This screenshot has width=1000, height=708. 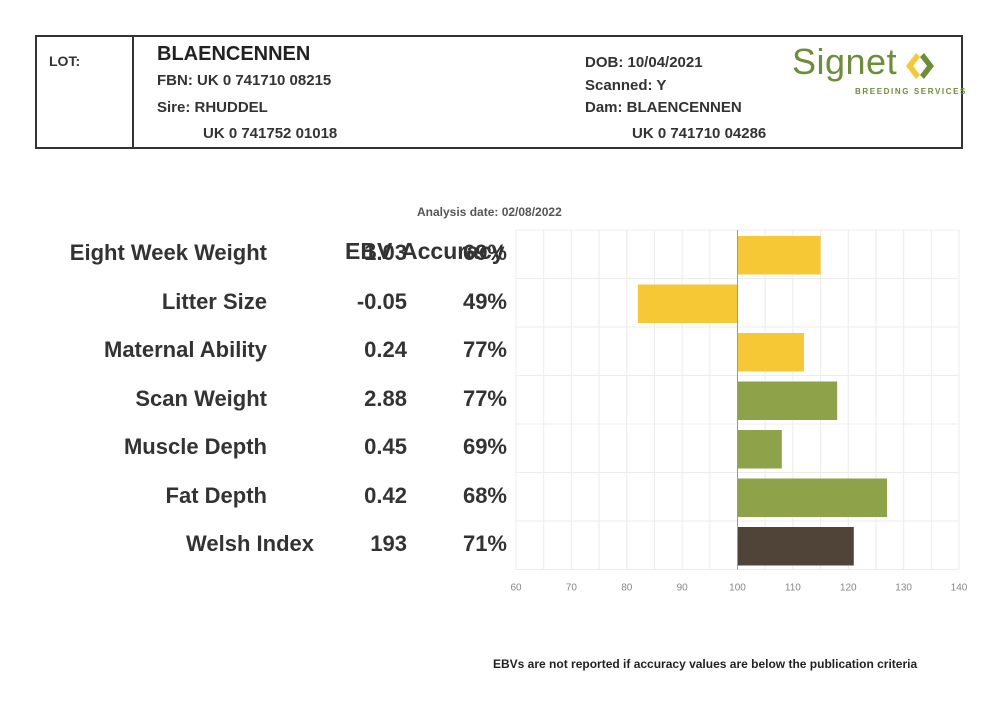 What do you see at coordinates (201, 398) in the screenshot?
I see `trait-label: Scan Weight` at bounding box center [201, 398].